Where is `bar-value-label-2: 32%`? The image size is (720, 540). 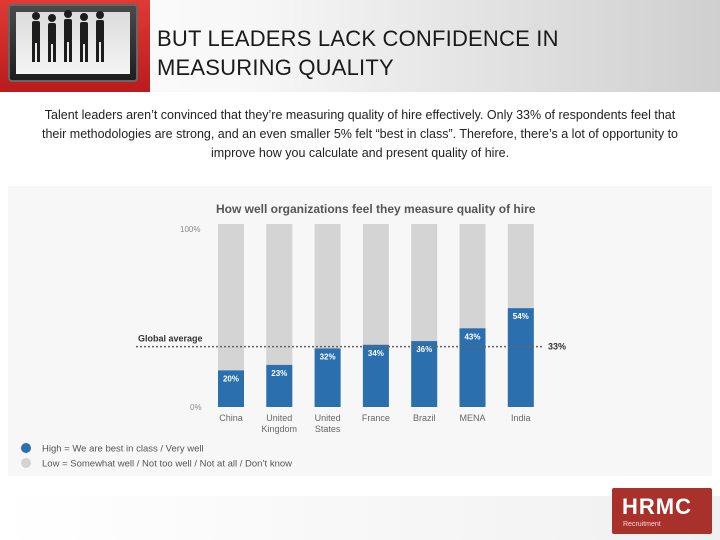 bar-value-label-2: 32% is located at coordinates (328, 356).